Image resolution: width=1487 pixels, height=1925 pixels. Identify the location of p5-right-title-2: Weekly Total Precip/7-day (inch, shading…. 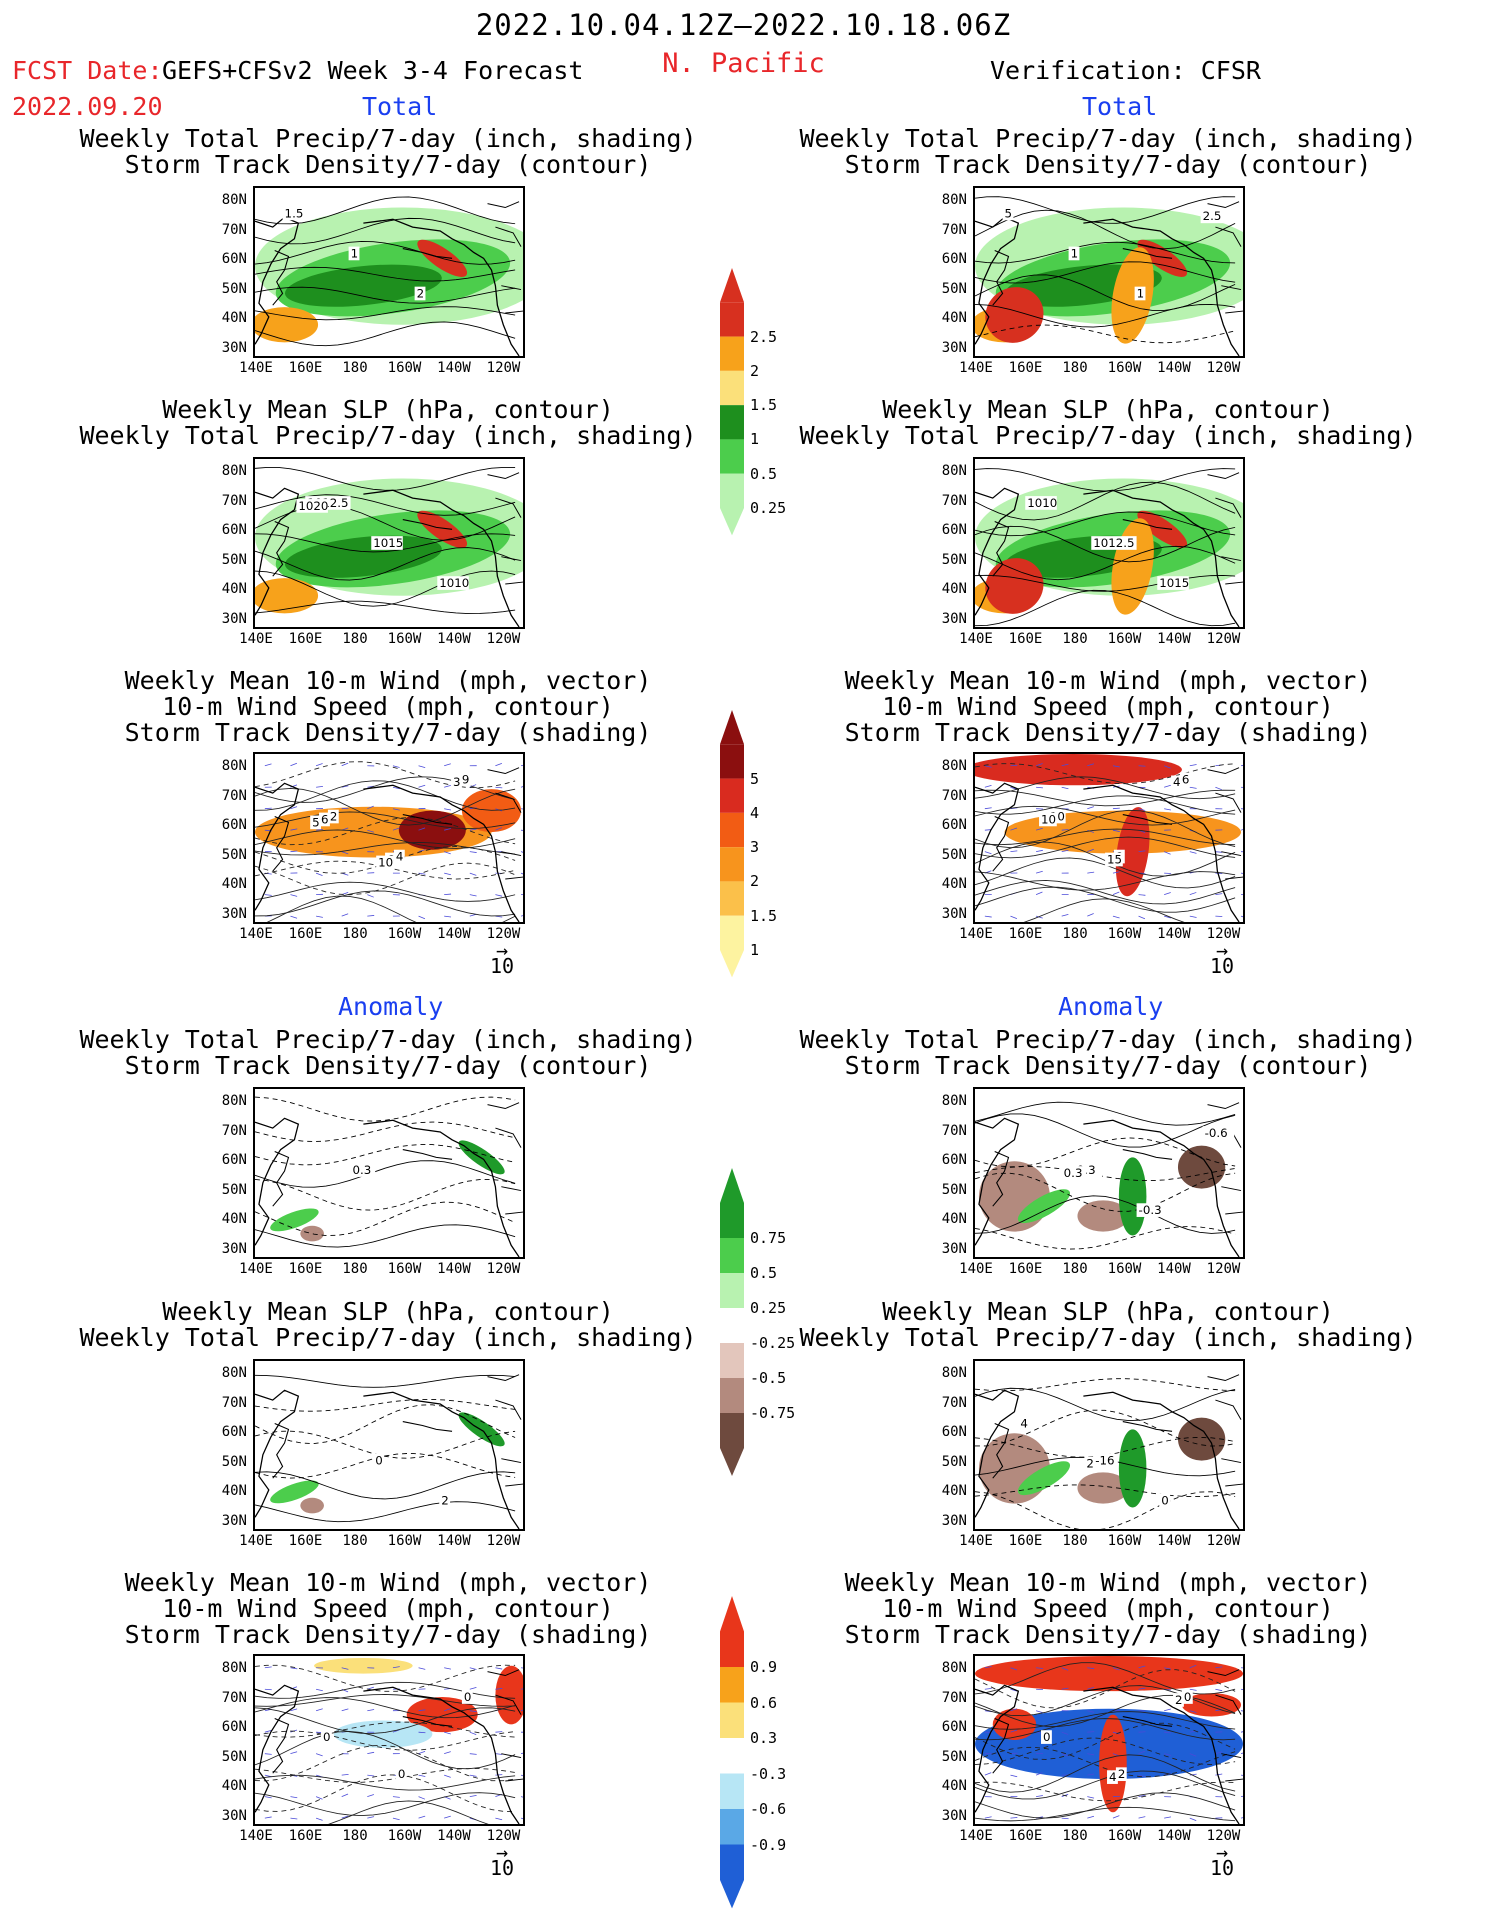
(1108, 1337).